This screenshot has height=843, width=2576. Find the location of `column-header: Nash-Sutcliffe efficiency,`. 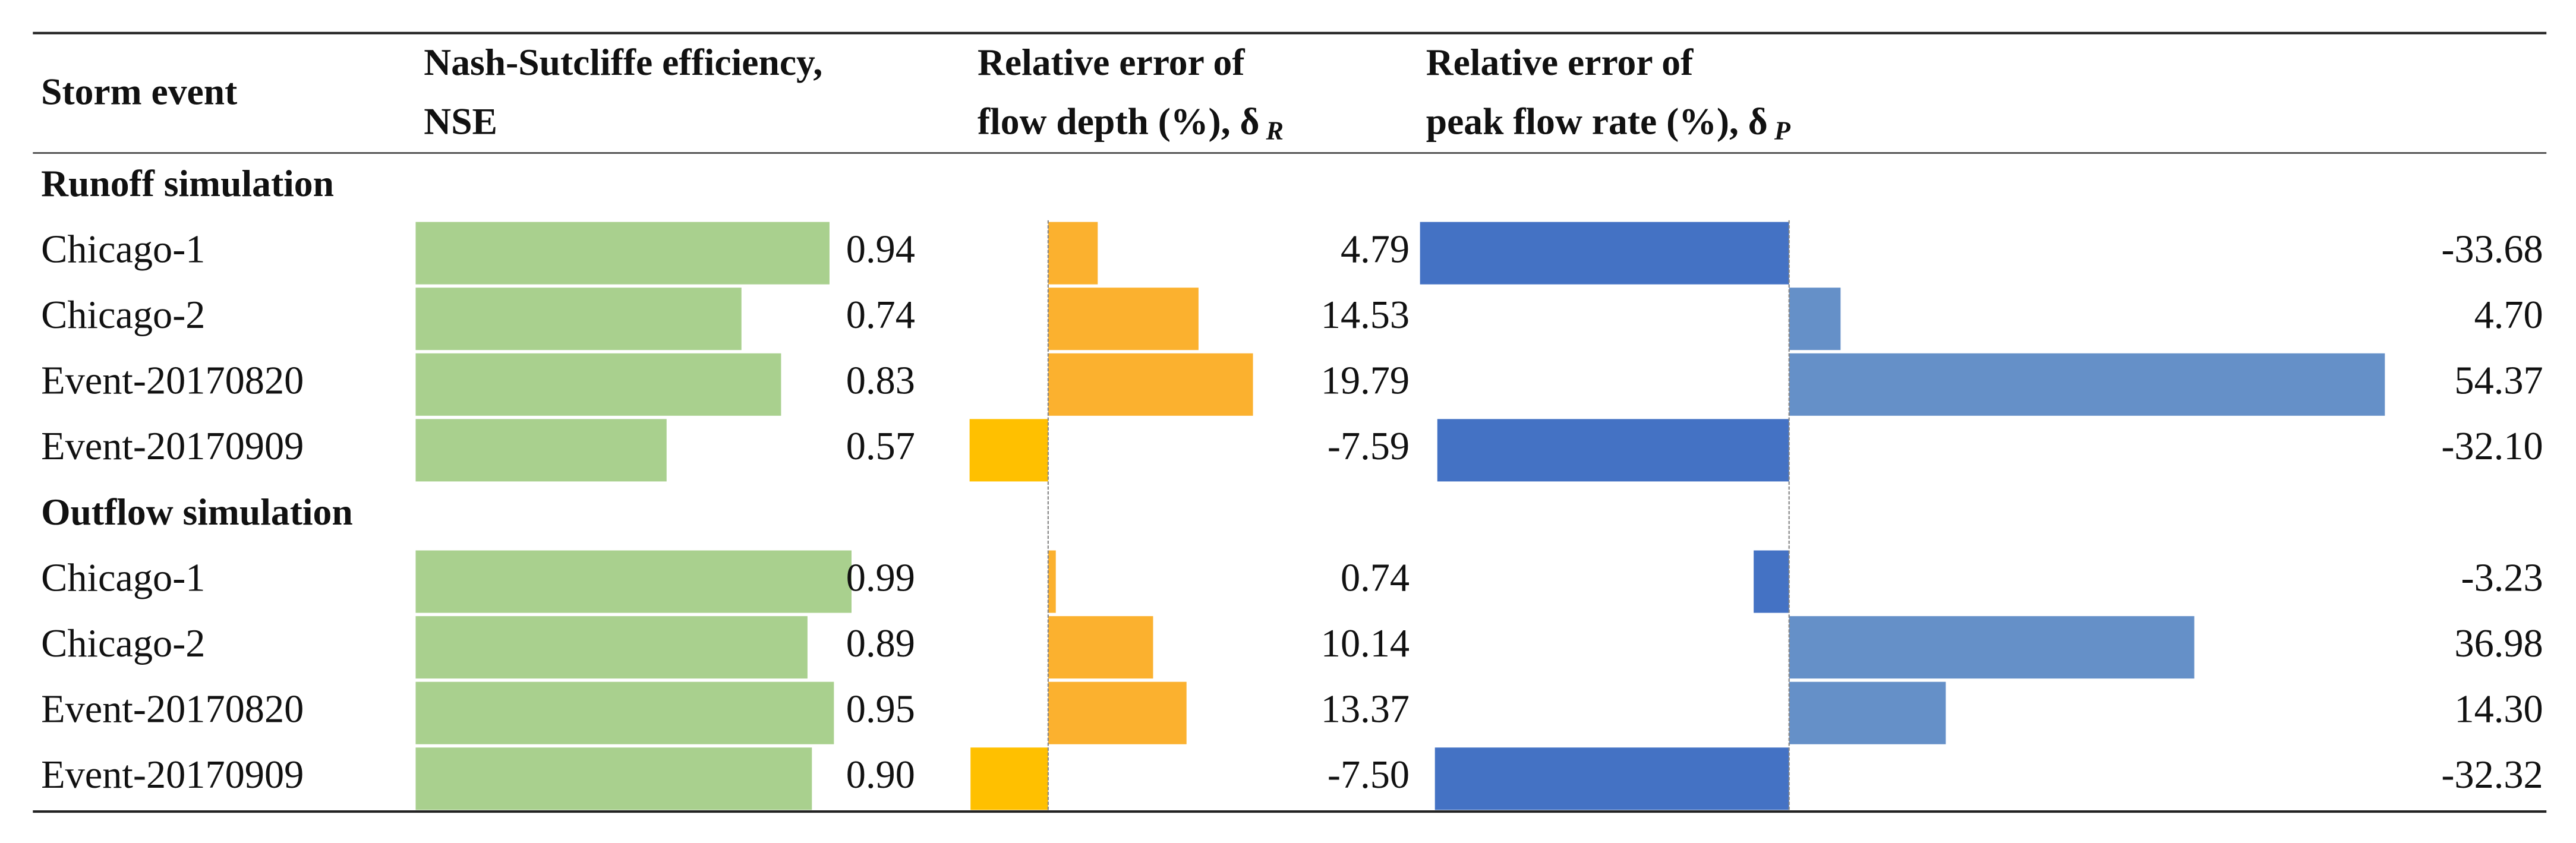

column-header: Nash-Sutcliffe efficiency, is located at coordinates (623, 62).